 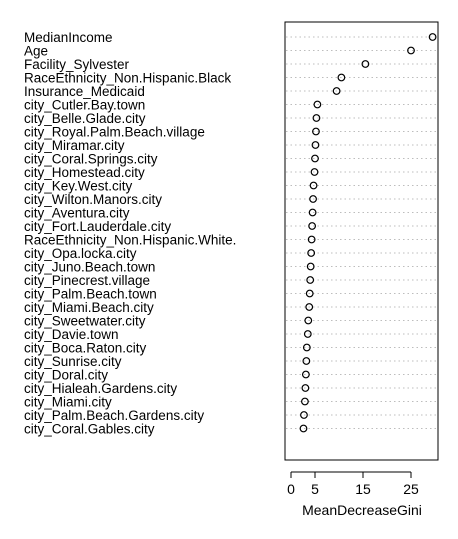 What do you see at coordinates (363, 489) in the screenshot?
I see `x-tick-label: 15` at bounding box center [363, 489].